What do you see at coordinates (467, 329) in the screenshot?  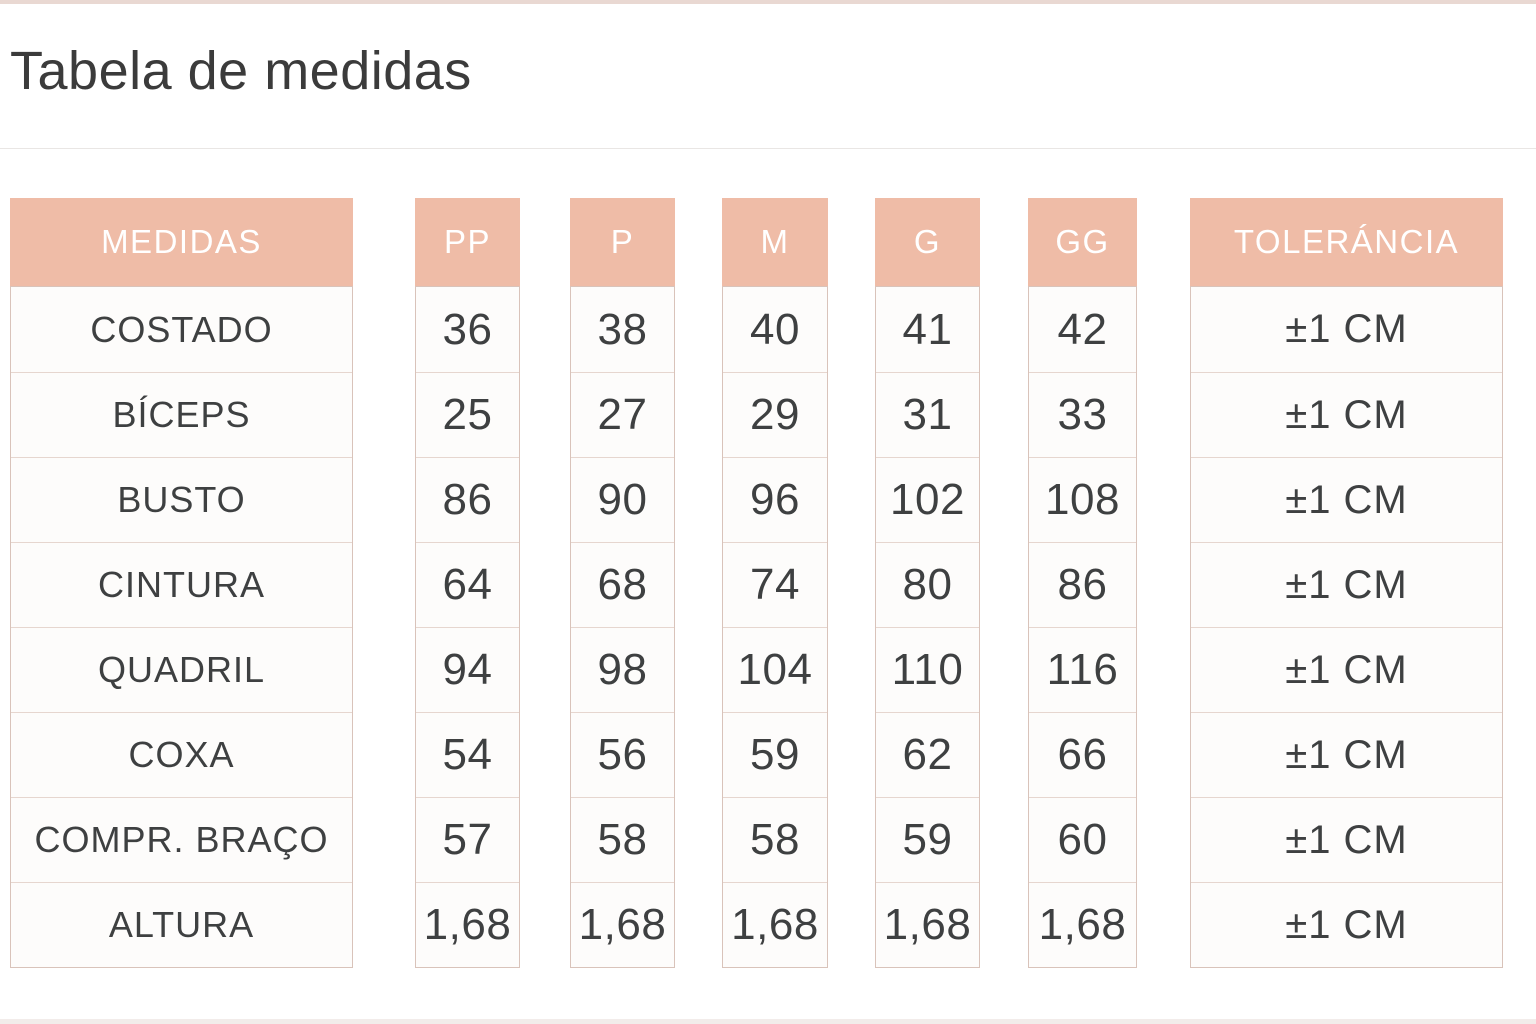 I see `value-cell: 36` at bounding box center [467, 329].